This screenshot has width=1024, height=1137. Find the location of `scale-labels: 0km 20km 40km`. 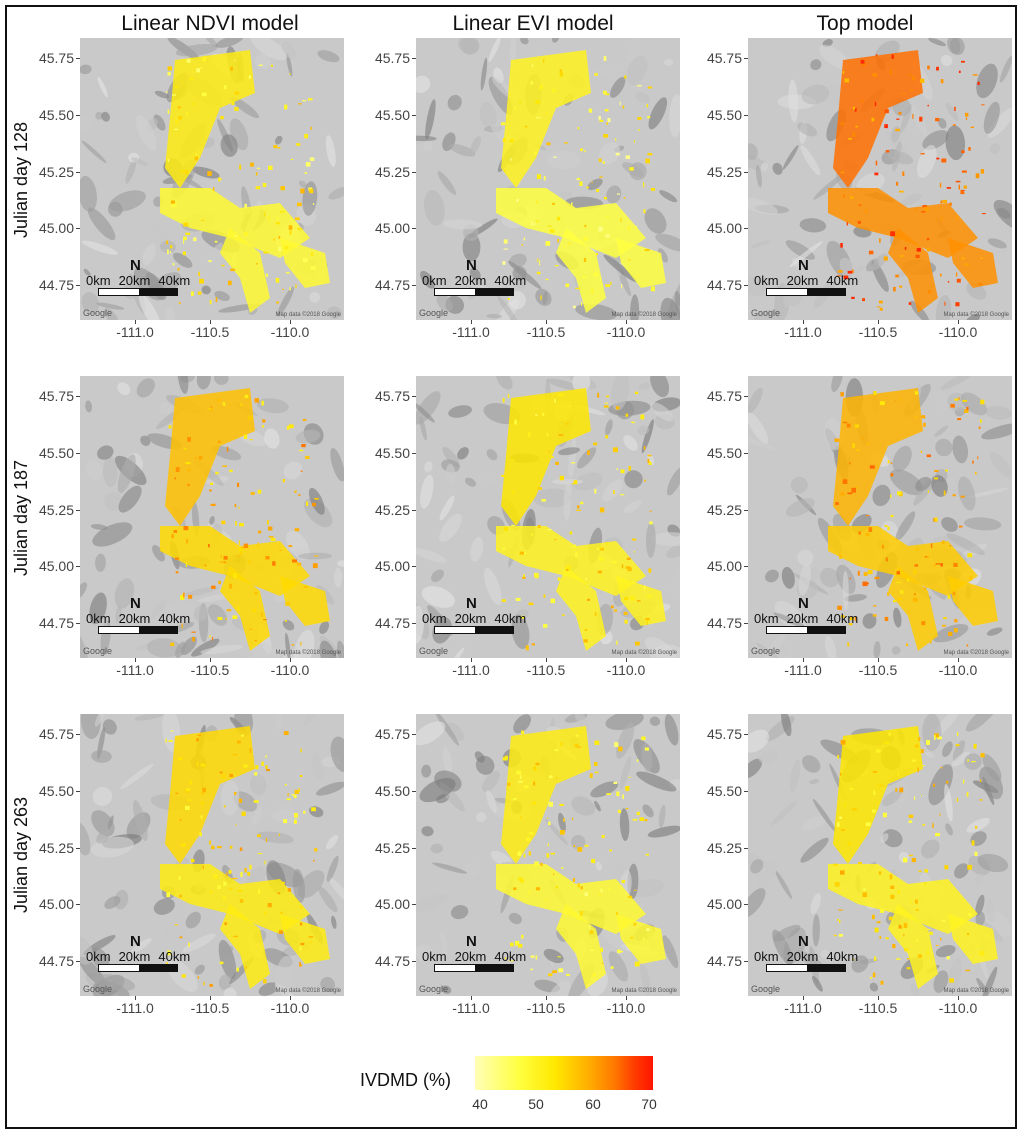

scale-labels: 0km 20km 40km is located at coordinates (810, 280).